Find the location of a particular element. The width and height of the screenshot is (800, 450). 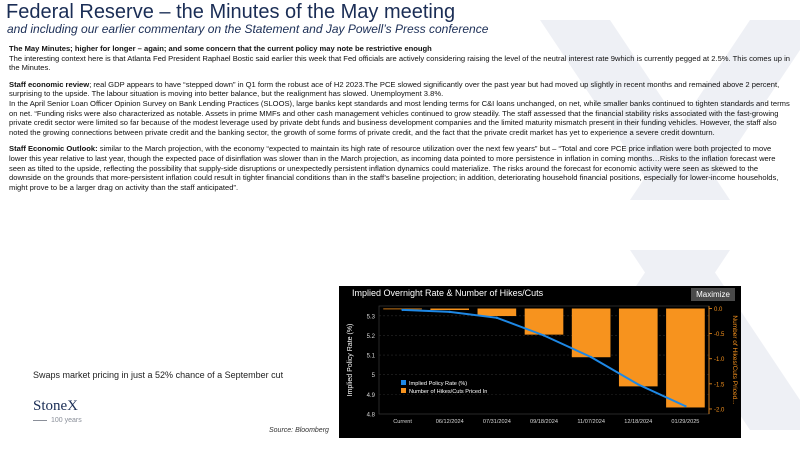

x-tick-label: Current is located at coordinates (402, 422).